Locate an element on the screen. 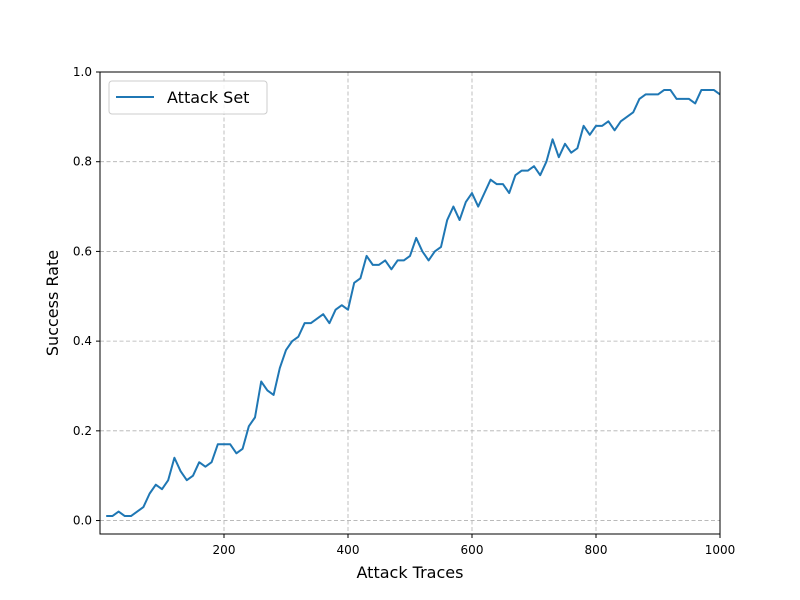 This screenshot has width=800, height=600. y-tick-label: 0.0 is located at coordinates (82, 521).